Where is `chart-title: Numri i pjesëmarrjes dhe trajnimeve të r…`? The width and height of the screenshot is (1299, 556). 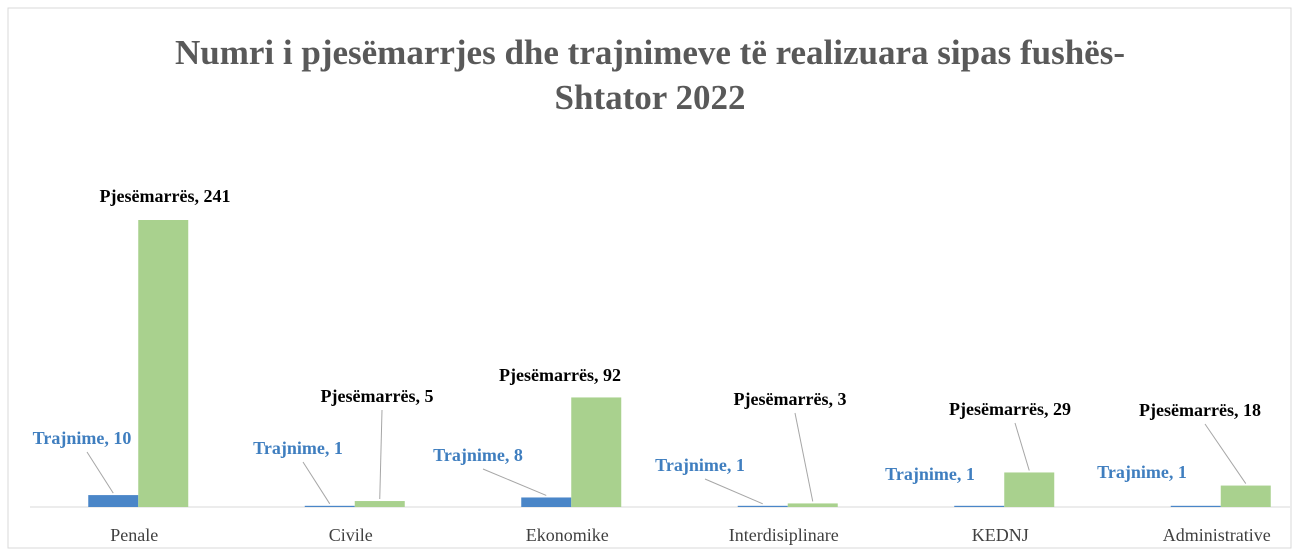
chart-title: Numri i pjesëmarrjes dhe trajnimeve të r… is located at coordinates (650, 52).